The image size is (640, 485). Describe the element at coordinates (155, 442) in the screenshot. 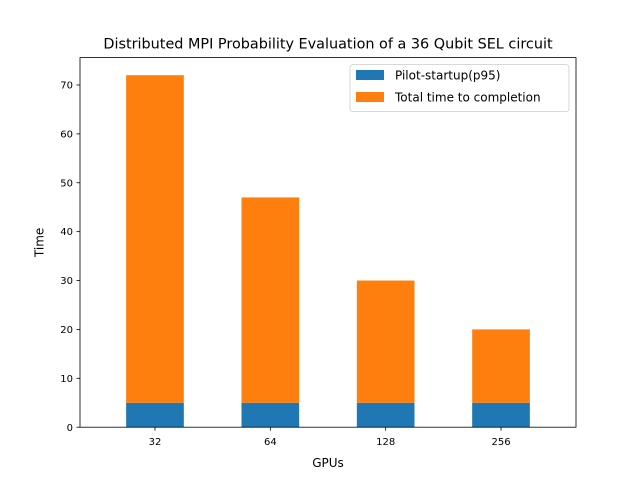

I see `x-tick-label: 32` at that location.